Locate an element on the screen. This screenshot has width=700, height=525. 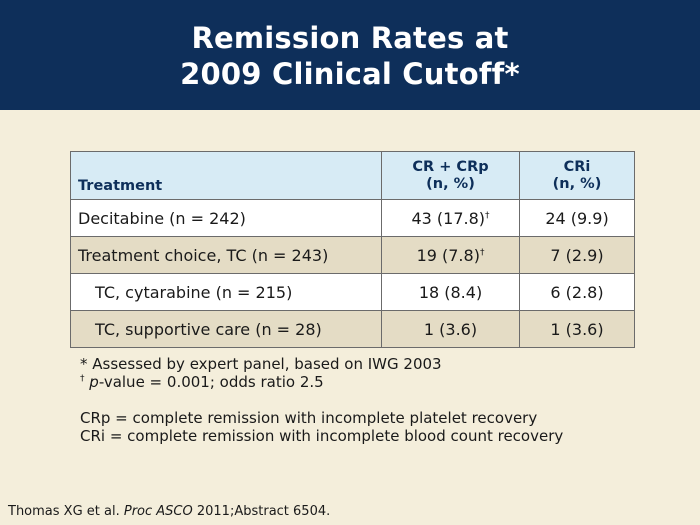
cri-cell: 7 (2.9) is located at coordinates (577, 255).